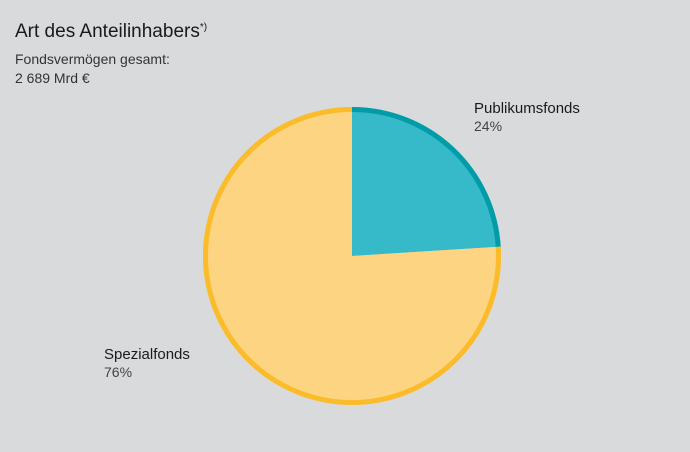 The image size is (690, 452). Describe the element at coordinates (92, 59) in the screenshot. I see `subtitle-line-1: Fondsvermögen gesamt:` at that location.